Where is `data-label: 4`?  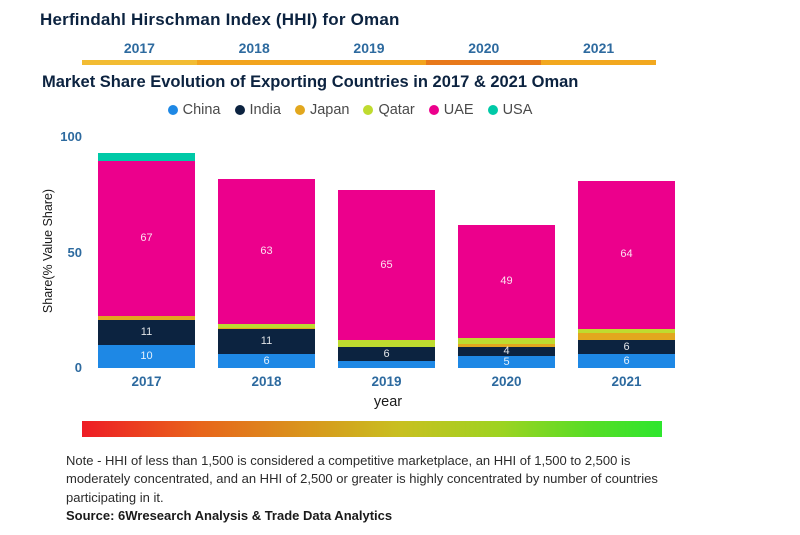
data-label: 4 is located at coordinates (506, 351).